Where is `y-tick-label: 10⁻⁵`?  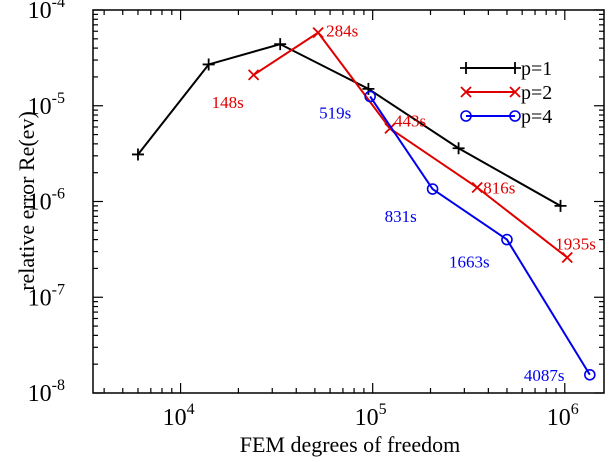 y-tick-label: 10⁻⁵ is located at coordinates (46, 105).